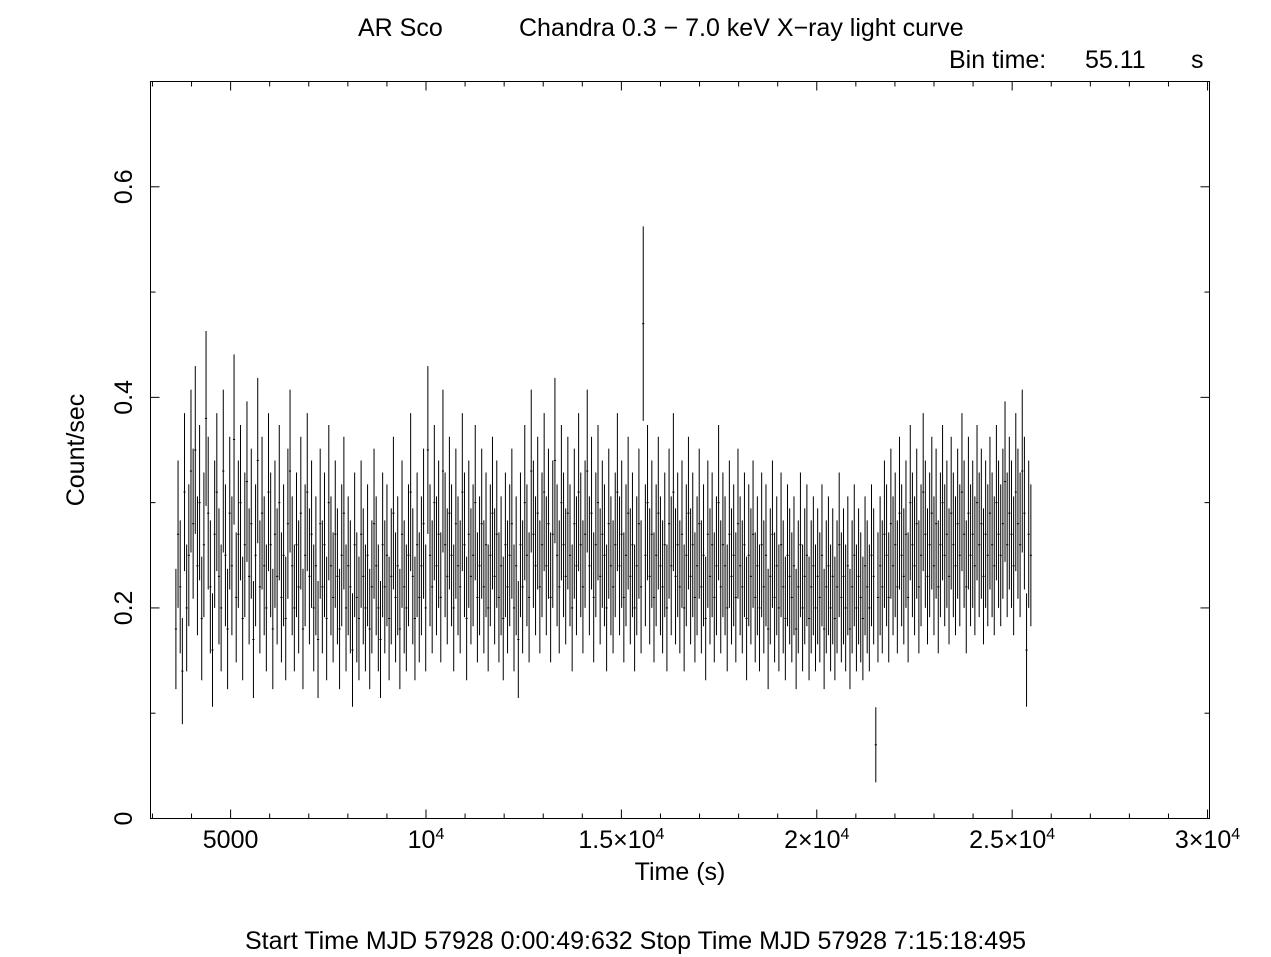 The image size is (1271, 957). Describe the element at coordinates (741, 28) in the screenshot. I see `chart-title: Chandra 0.3 − 7.0 keV X−ray light curve` at that location.